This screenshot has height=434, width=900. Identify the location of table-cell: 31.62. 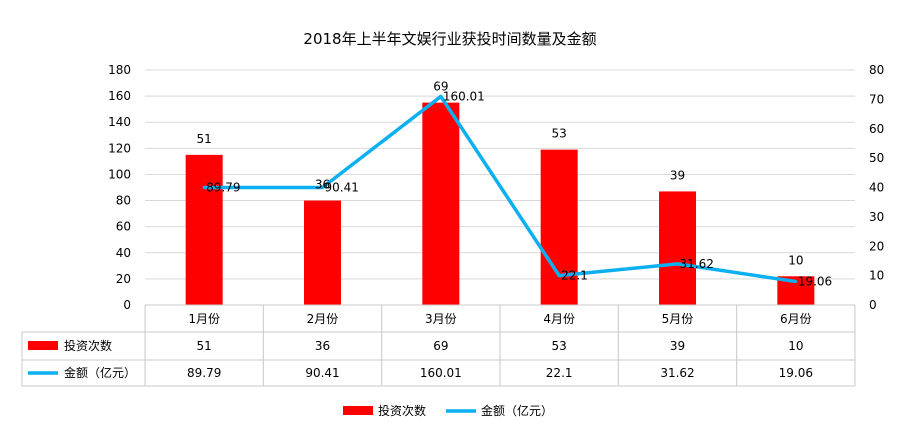
(677, 373).